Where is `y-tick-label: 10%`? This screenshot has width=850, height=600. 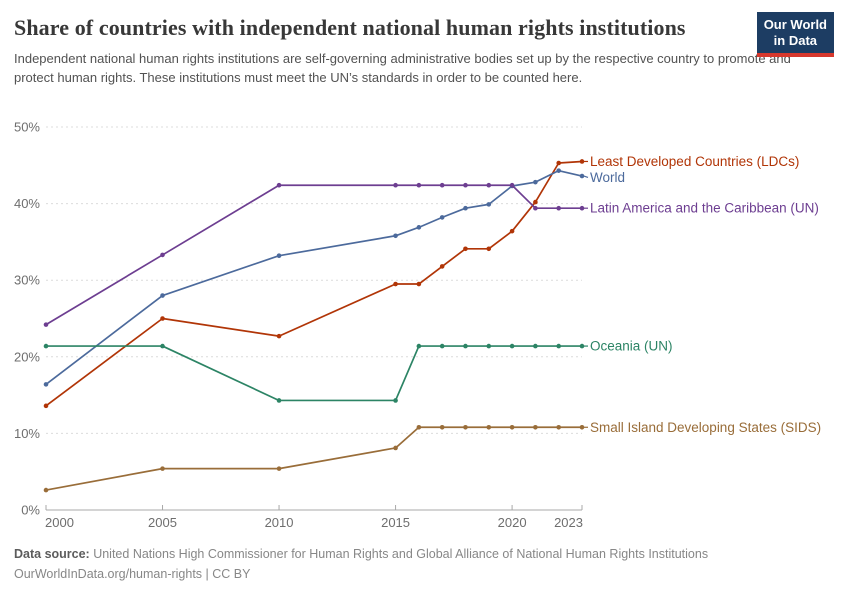 y-tick-label: 10% is located at coordinates (27, 433).